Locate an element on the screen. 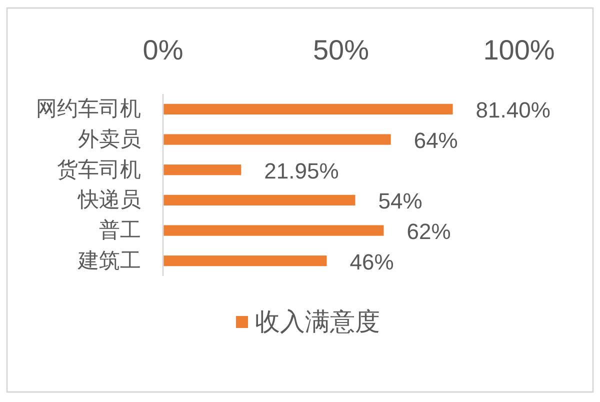  data-label: 81.40% is located at coordinates (513, 110).